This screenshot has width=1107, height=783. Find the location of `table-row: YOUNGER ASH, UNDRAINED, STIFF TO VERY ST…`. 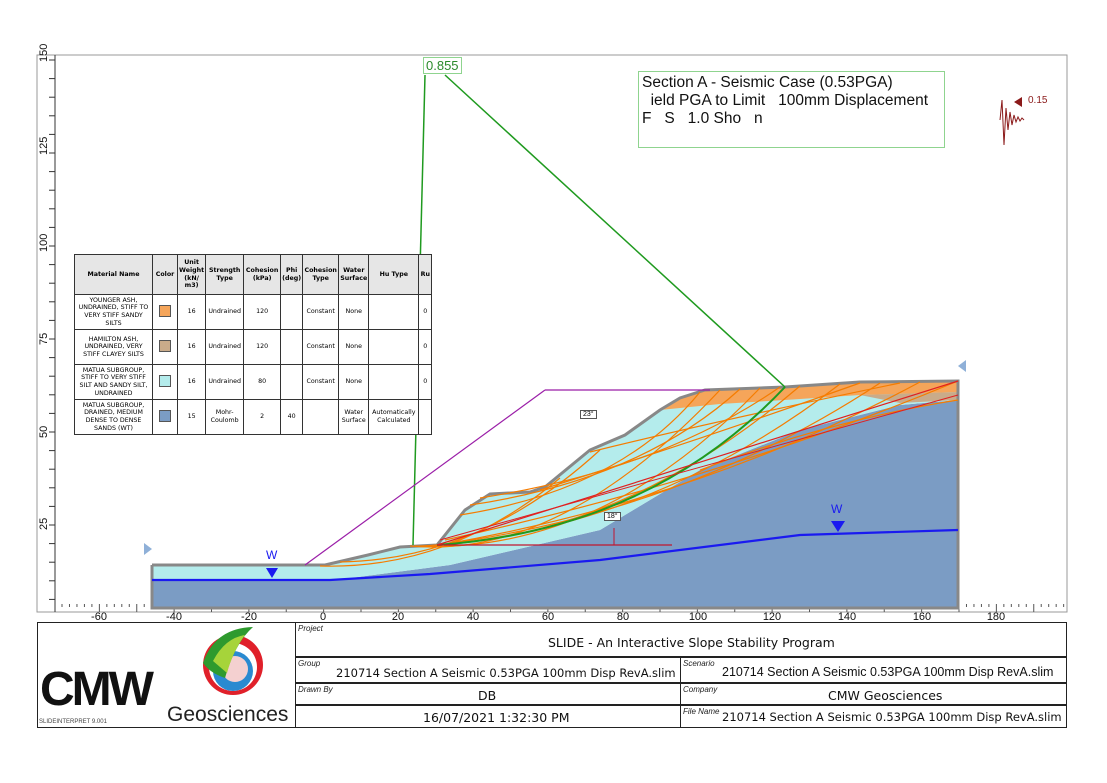

table-row: YOUNGER ASH, UNDRAINED, STIFF TO VERY ST… is located at coordinates (253, 312).